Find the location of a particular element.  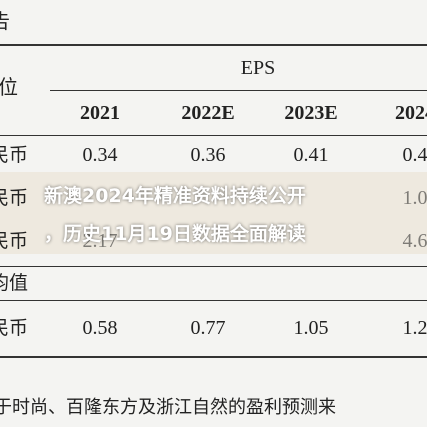

overlay-text: ，历史11月19日数据全面解读 is located at coordinates (175, 234).